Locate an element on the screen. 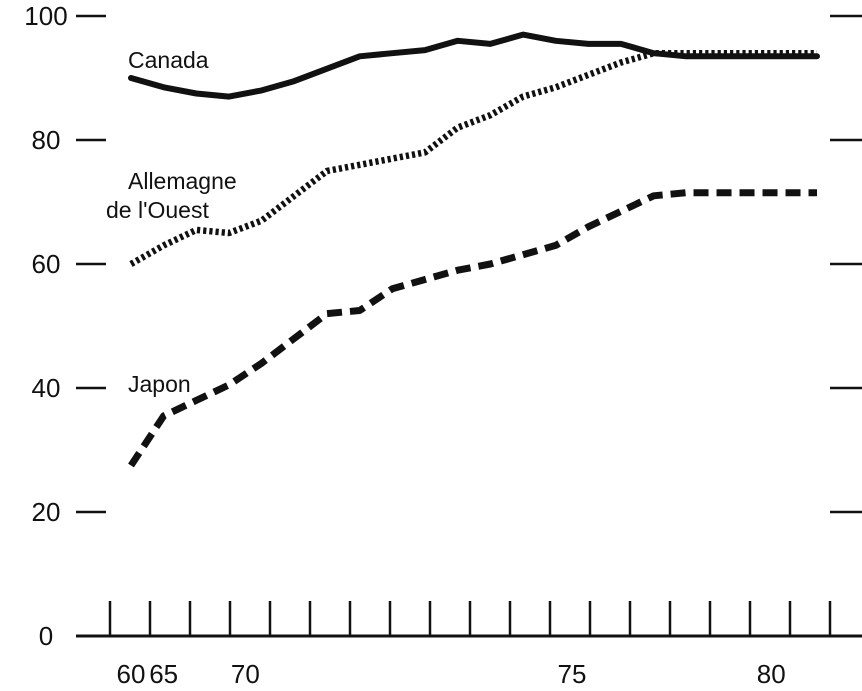 Image resolution: width=862 pixels, height=691 pixels. series-label-canada: Canada is located at coordinates (168, 60).